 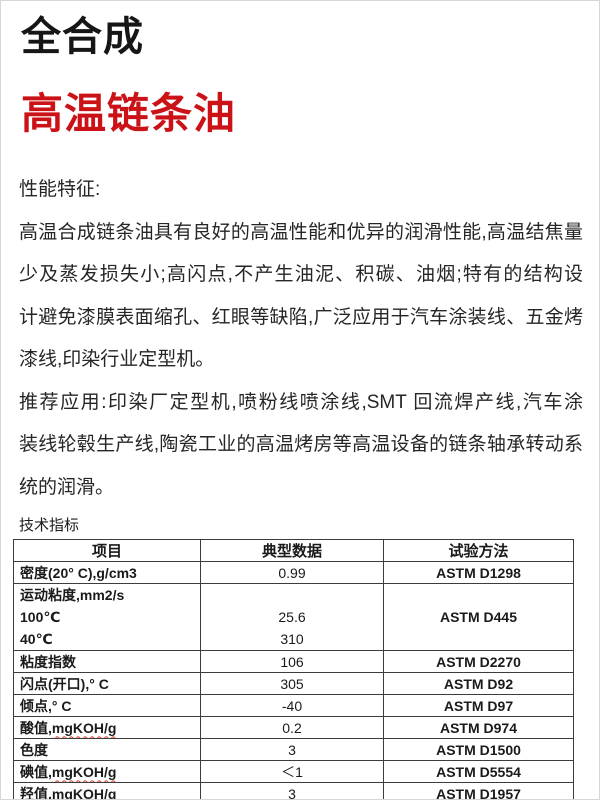 I want to click on spec-method: ASTM D2270, so click(x=478, y=661).